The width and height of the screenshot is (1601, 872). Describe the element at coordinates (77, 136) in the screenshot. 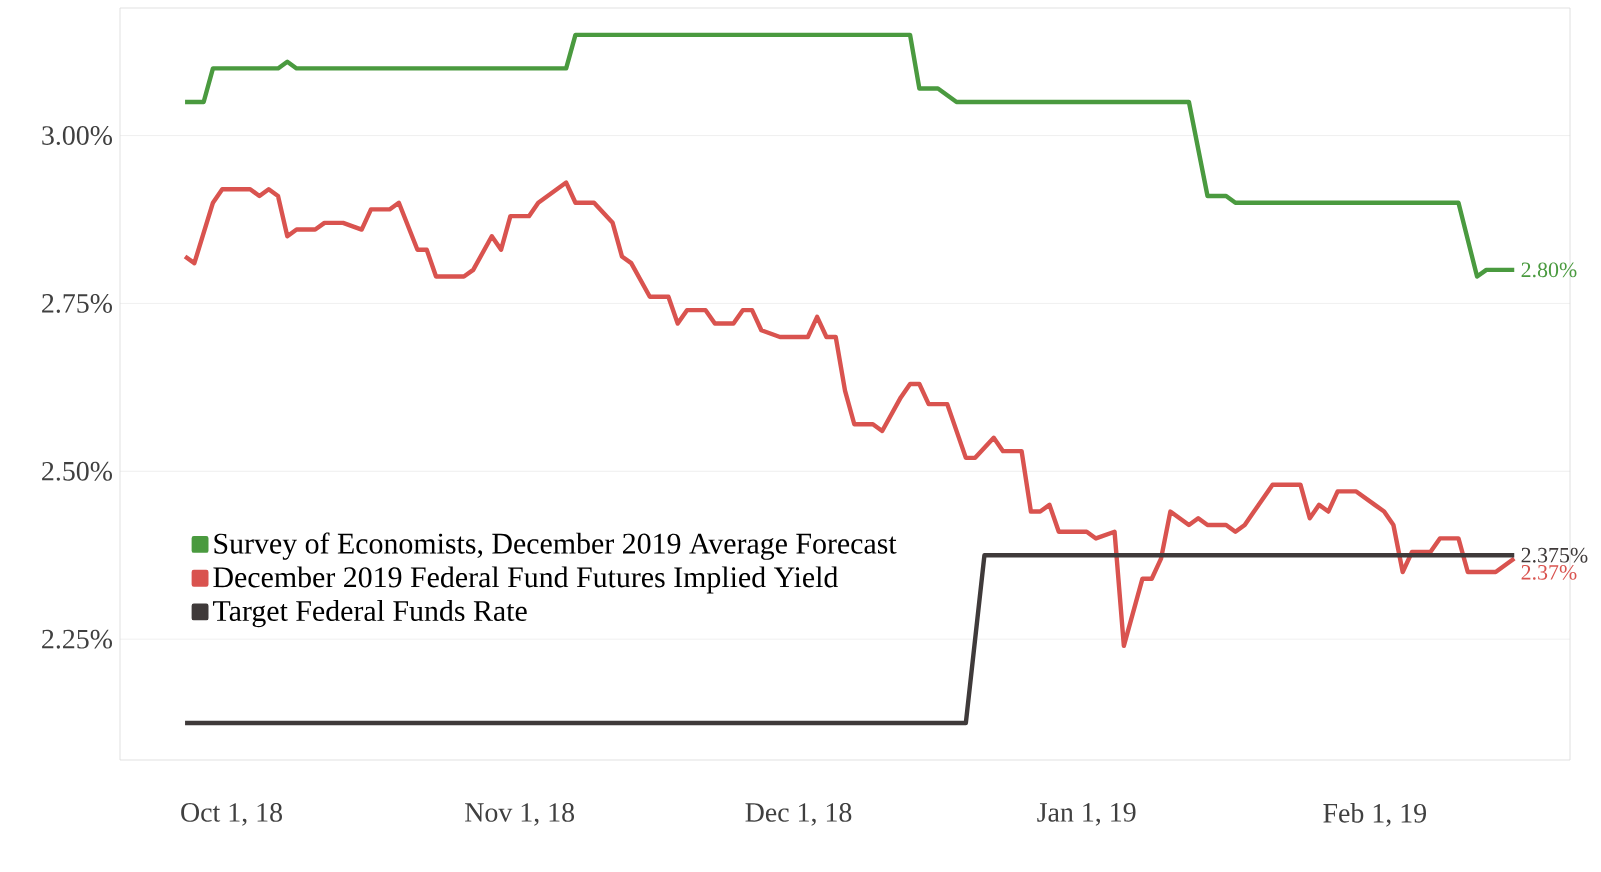

I see `y-tick-label: 3.00%` at that location.